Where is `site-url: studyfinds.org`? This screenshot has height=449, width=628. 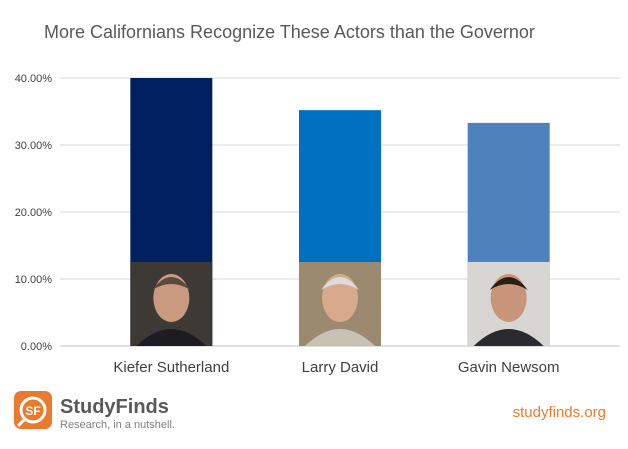 site-url: studyfinds.org is located at coordinates (559, 412).